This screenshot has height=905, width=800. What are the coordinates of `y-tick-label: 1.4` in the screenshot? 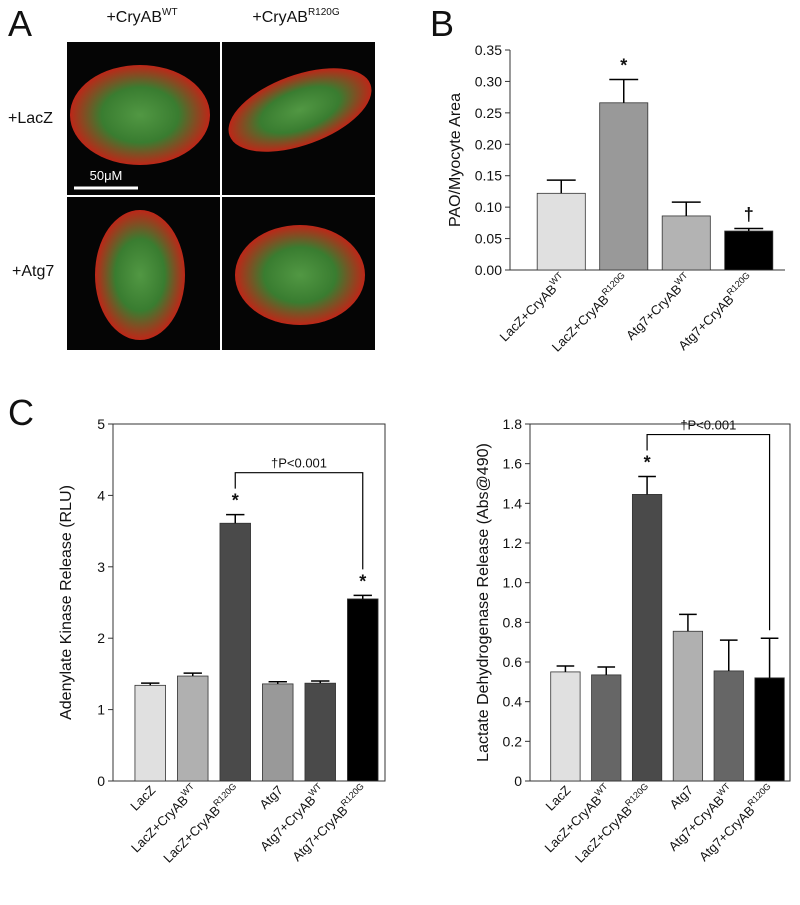 It's located at (513, 503).